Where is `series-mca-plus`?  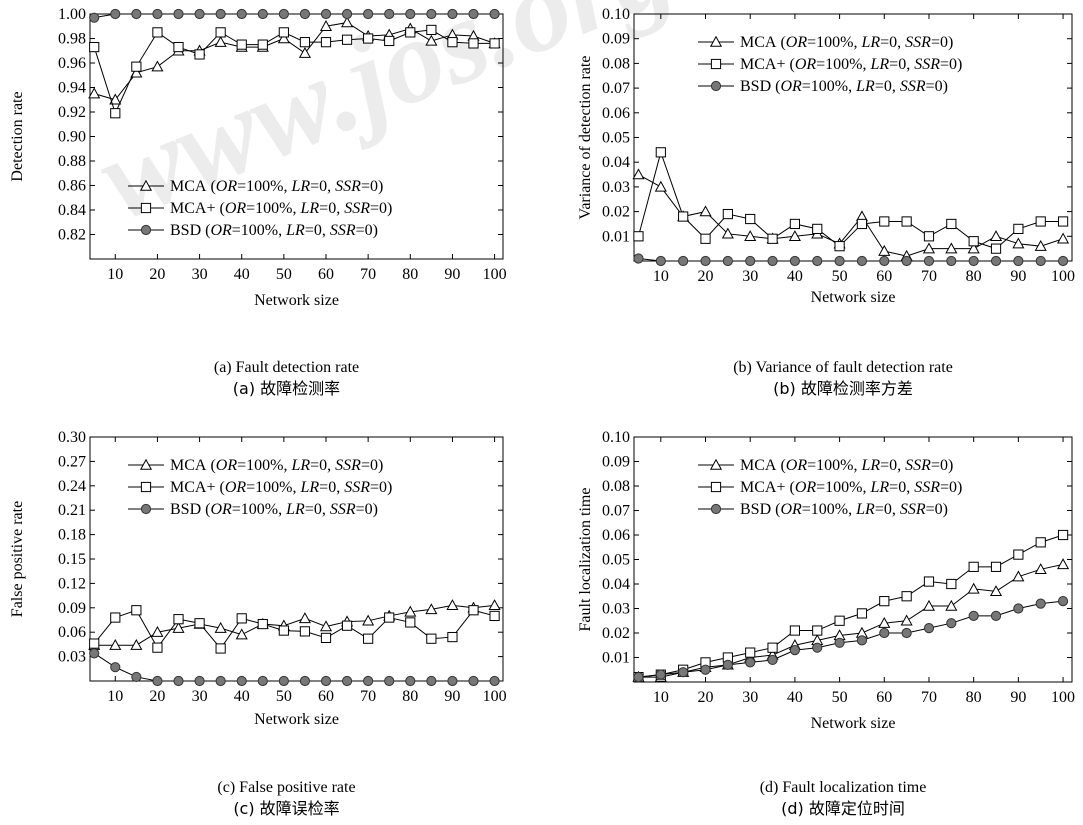 series-mca-plus is located at coordinates (851, 200).